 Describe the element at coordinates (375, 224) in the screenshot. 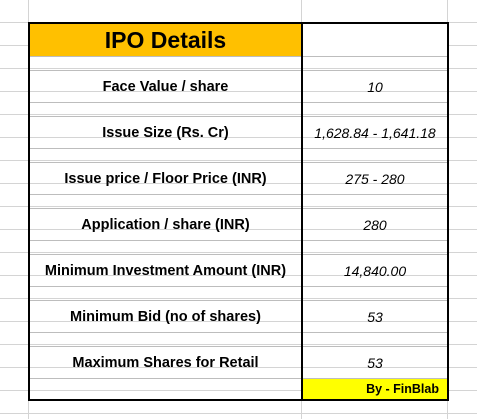

I see `application-share-value: 280` at that location.